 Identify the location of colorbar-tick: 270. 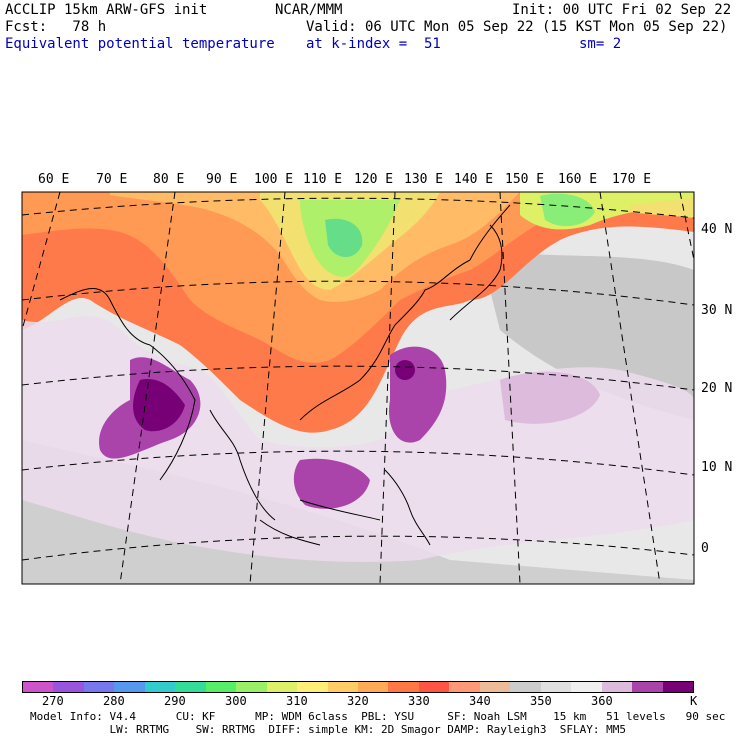
(53, 701).